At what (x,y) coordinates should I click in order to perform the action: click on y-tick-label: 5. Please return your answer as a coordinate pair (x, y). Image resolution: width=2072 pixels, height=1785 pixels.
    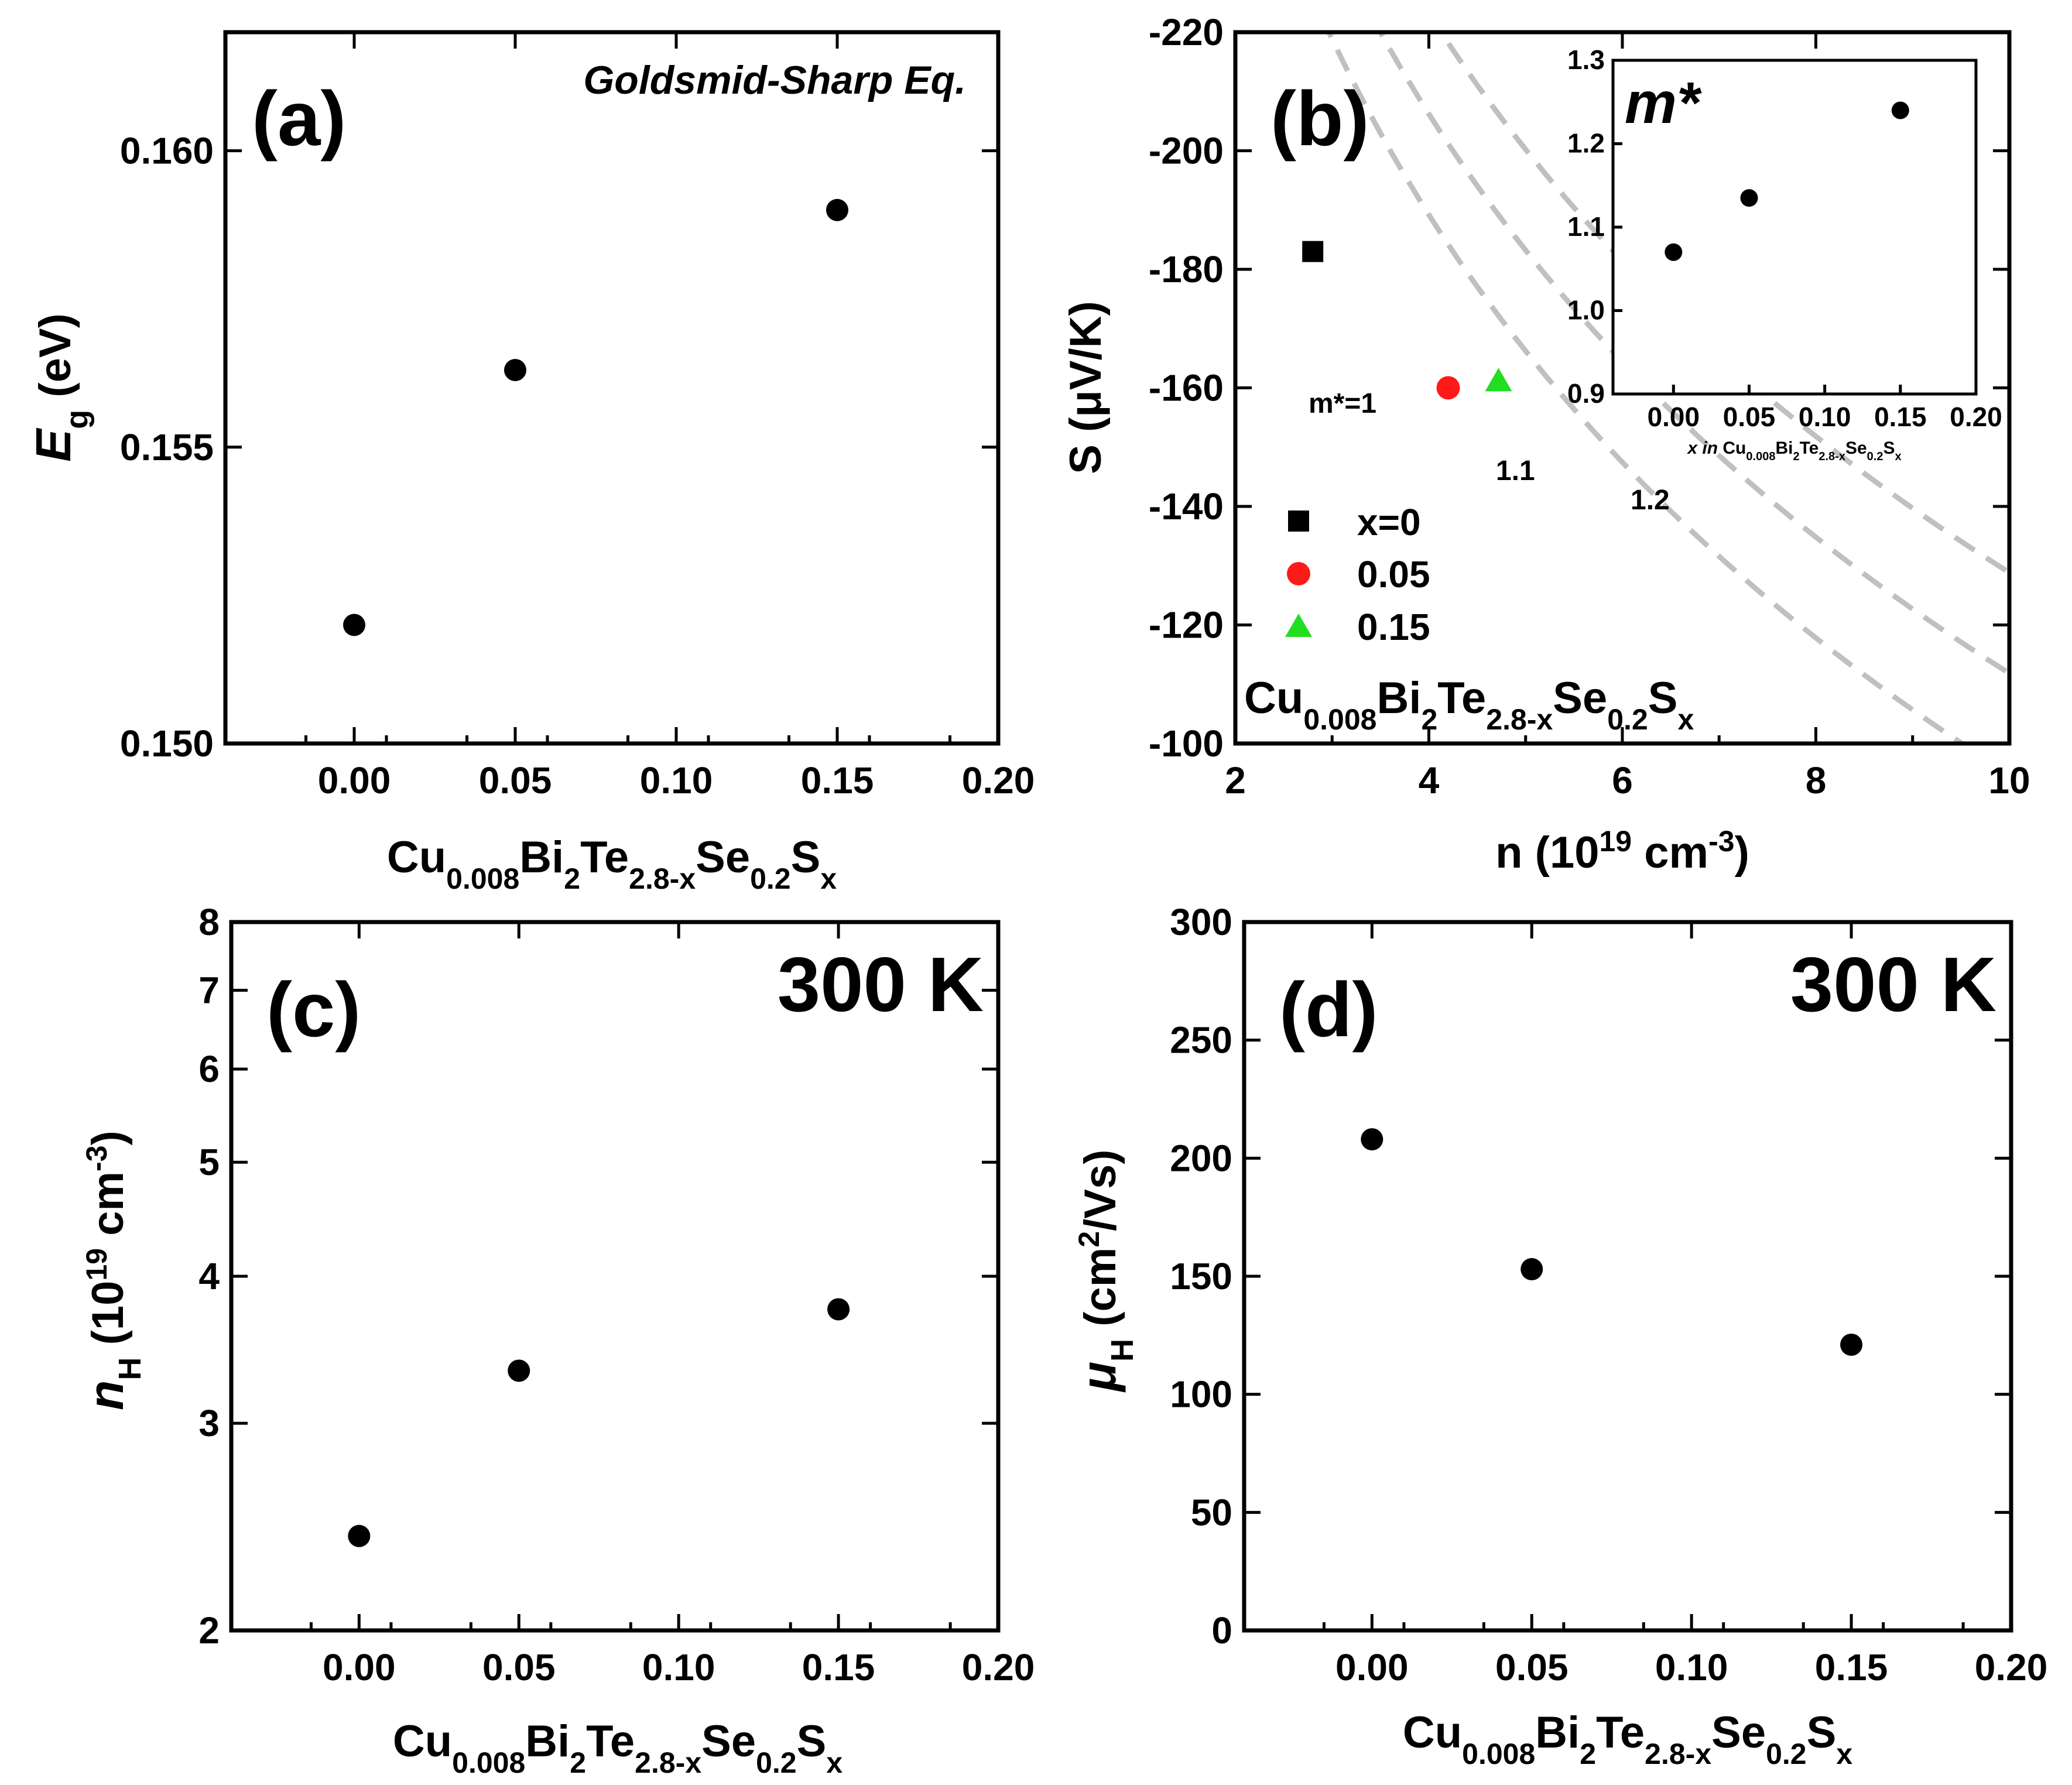
    Looking at the image, I should click on (209, 1162).